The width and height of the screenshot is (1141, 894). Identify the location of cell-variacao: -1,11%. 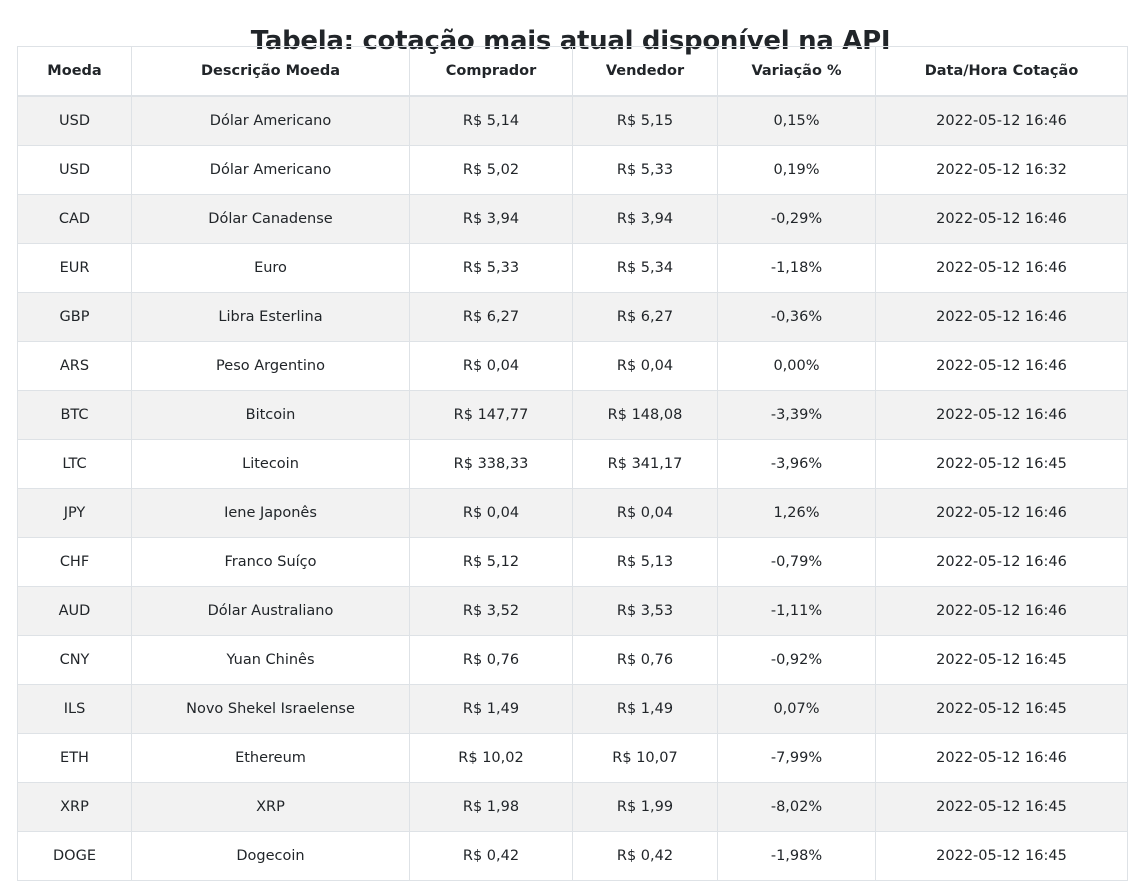
(796, 611).